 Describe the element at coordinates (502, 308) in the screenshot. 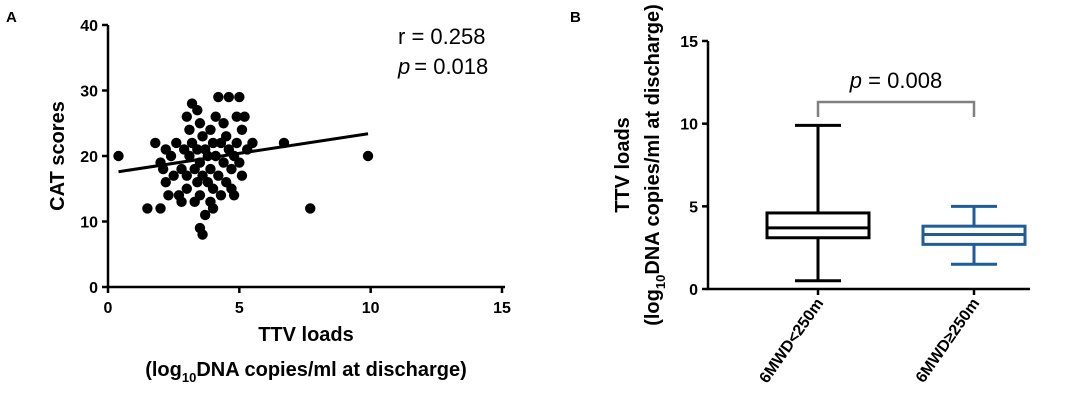

I see `x-tick-label: 15` at that location.